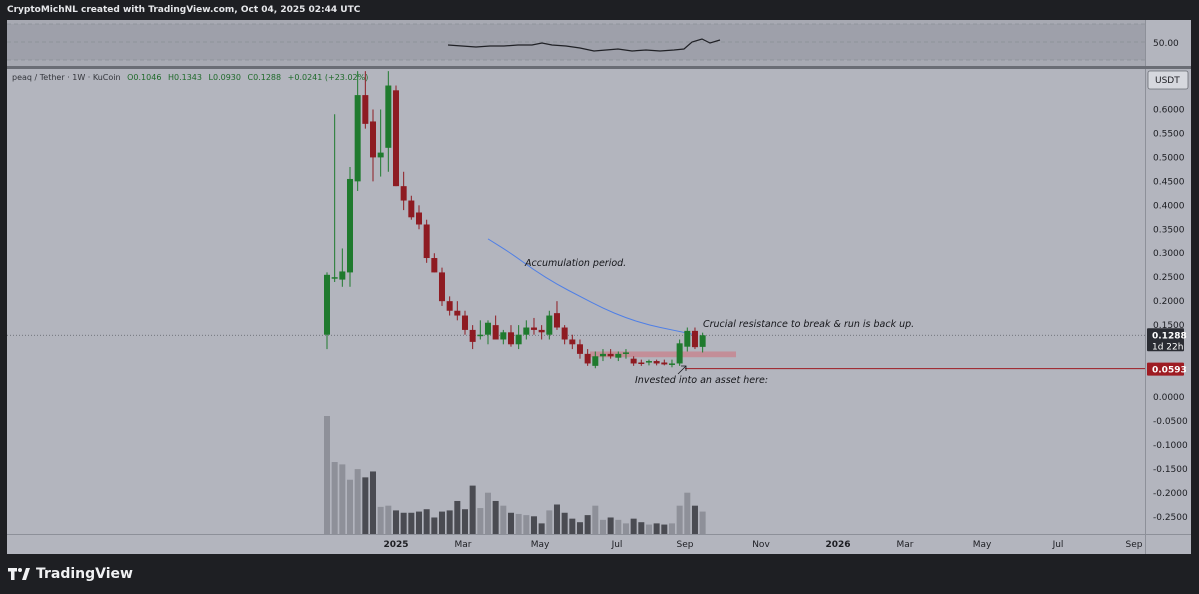  I want to click on oscillator-line, so click(584, 45).